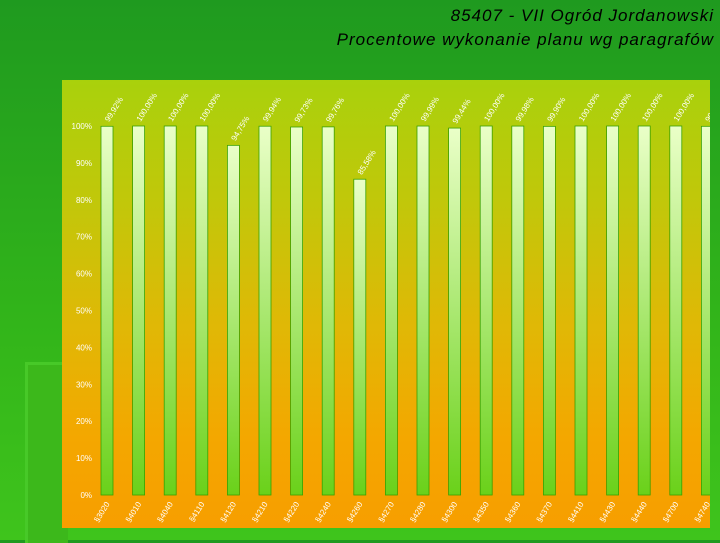 Image resolution: width=720 pixels, height=543 pixels. I want to click on x-tick-label: §4280, so click(418, 512).